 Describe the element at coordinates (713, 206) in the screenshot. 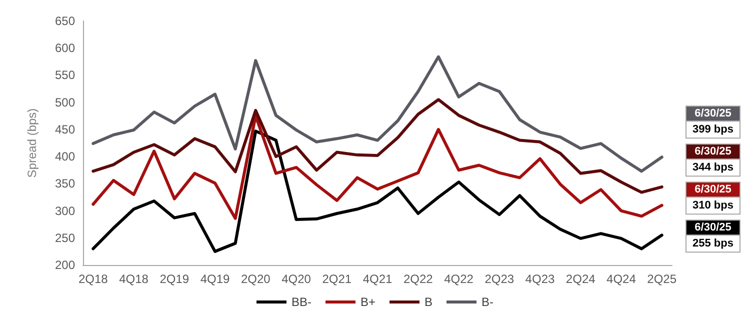

I see `text: 310 bps` at that location.